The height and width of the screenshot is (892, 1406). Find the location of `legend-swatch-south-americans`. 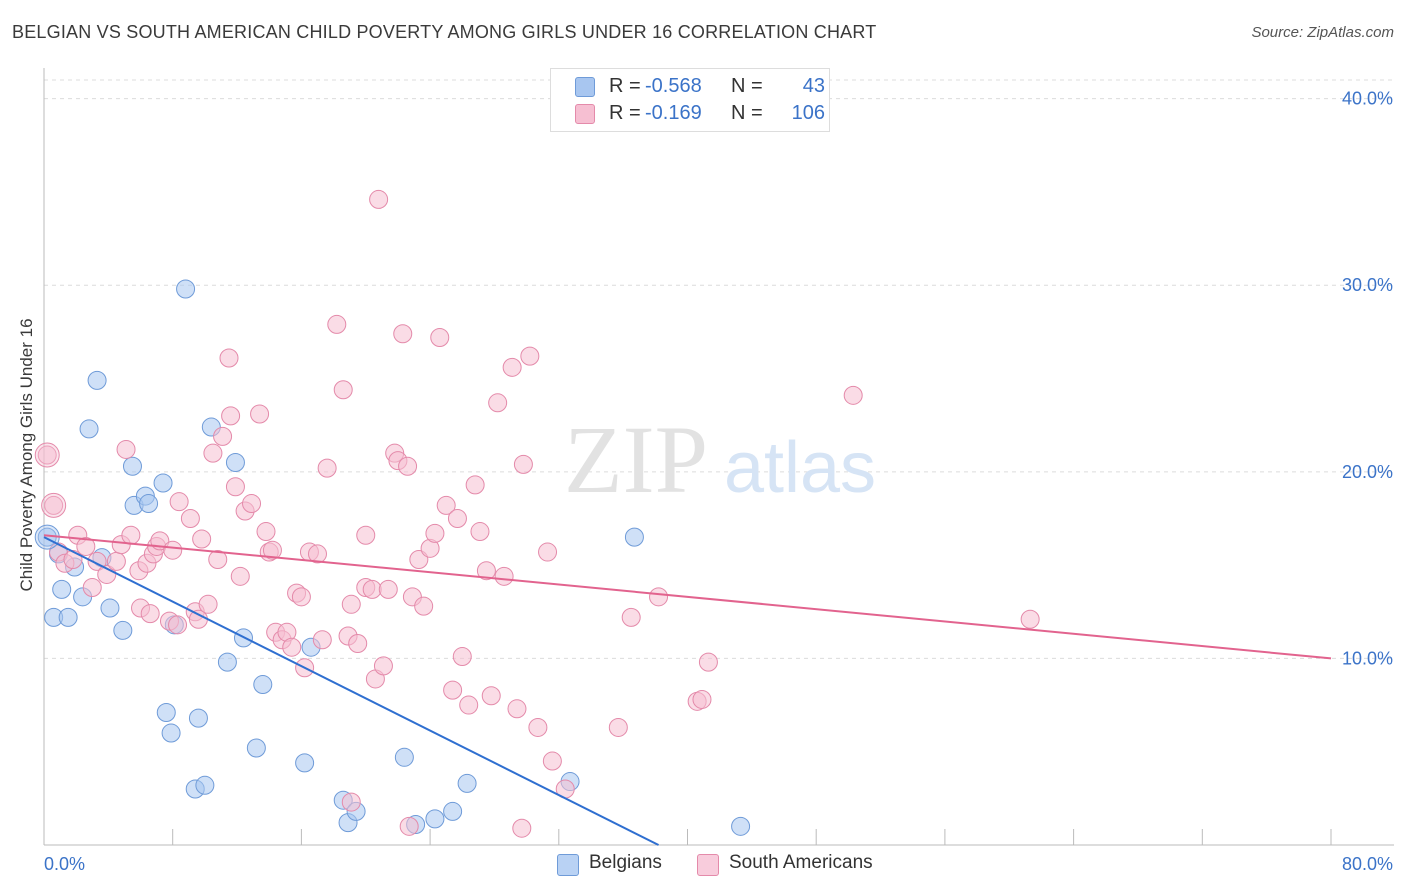

legend-swatch-south-americans is located at coordinates (585, 114).